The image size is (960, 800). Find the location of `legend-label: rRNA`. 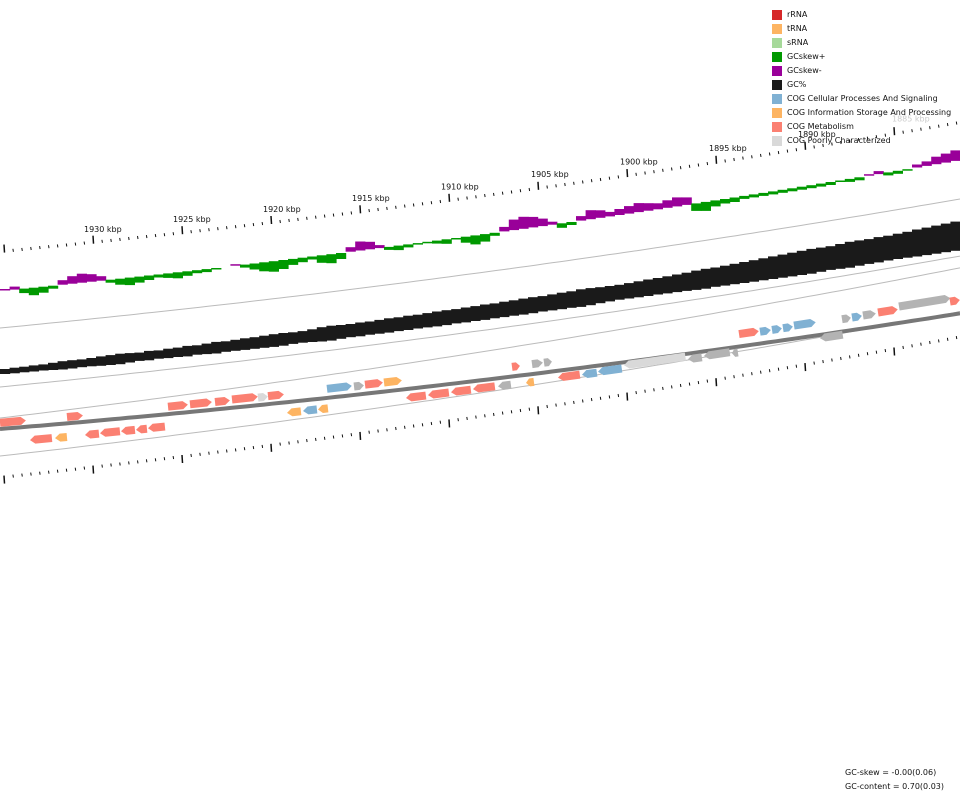

legend-label: rRNA is located at coordinates (797, 14).